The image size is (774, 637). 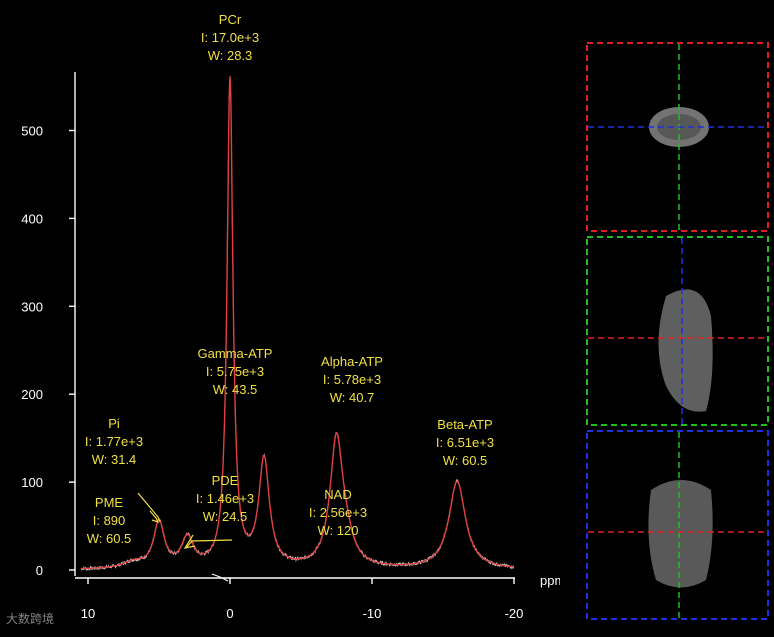 What do you see at coordinates (32, 482) in the screenshot?
I see `y-tick-label: 100` at bounding box center [32, 482].